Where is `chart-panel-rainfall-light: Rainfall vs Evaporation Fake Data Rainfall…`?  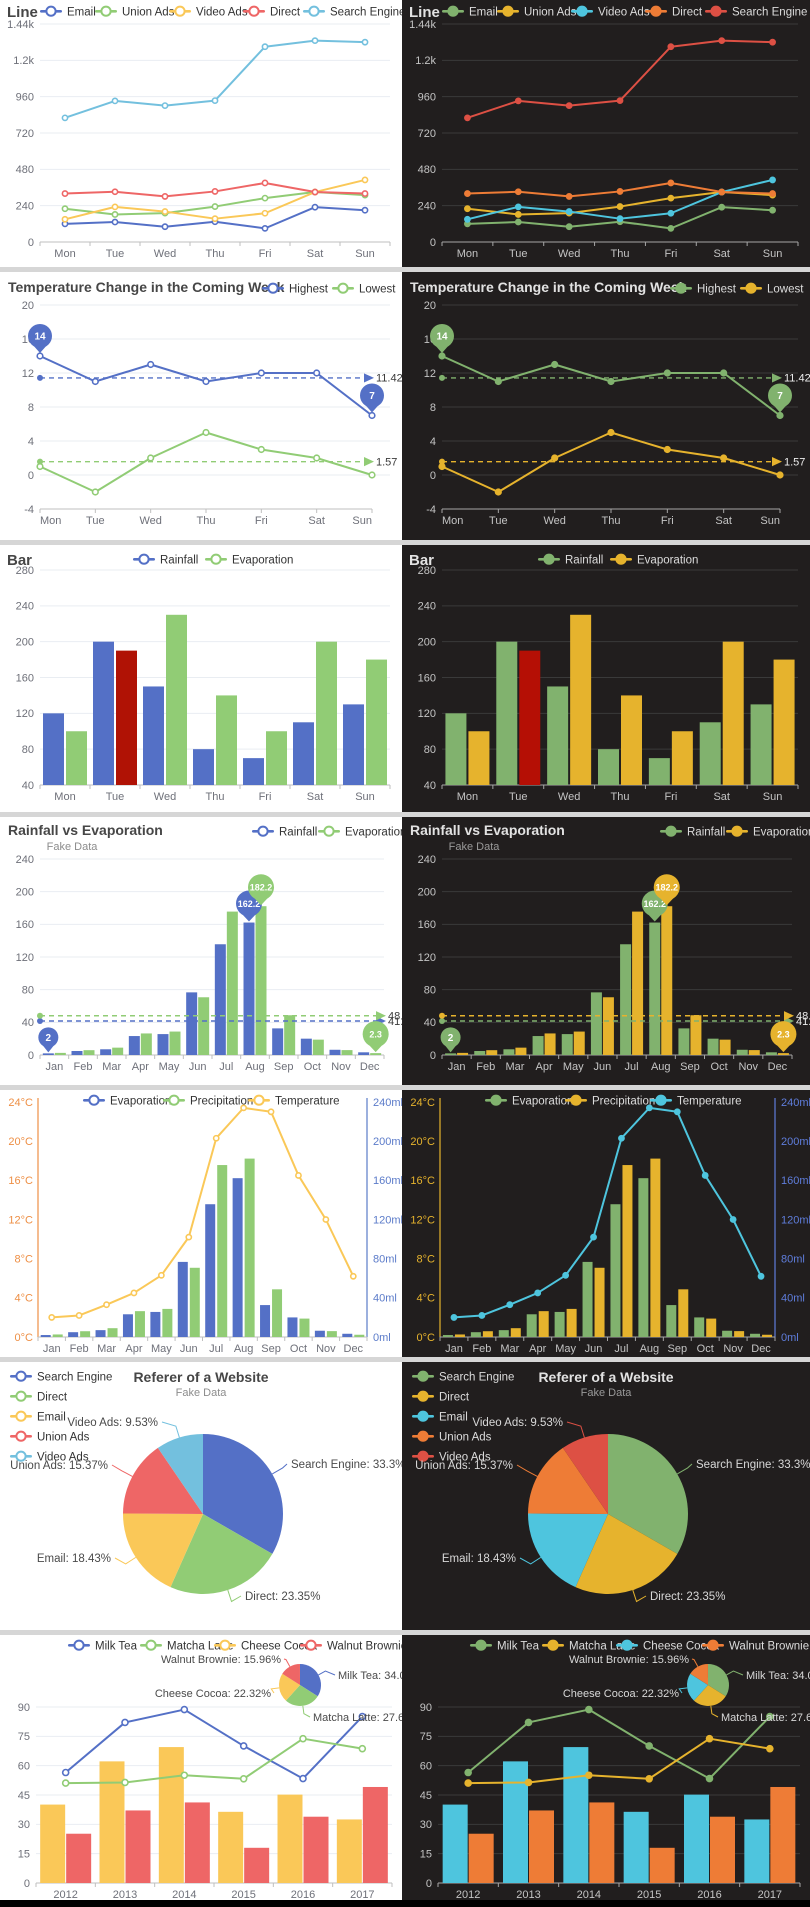 chart-panel-rainfall-light: Rainfall vs Evaporation Fake Data Rainfall… is located at coordinates (201, 951).